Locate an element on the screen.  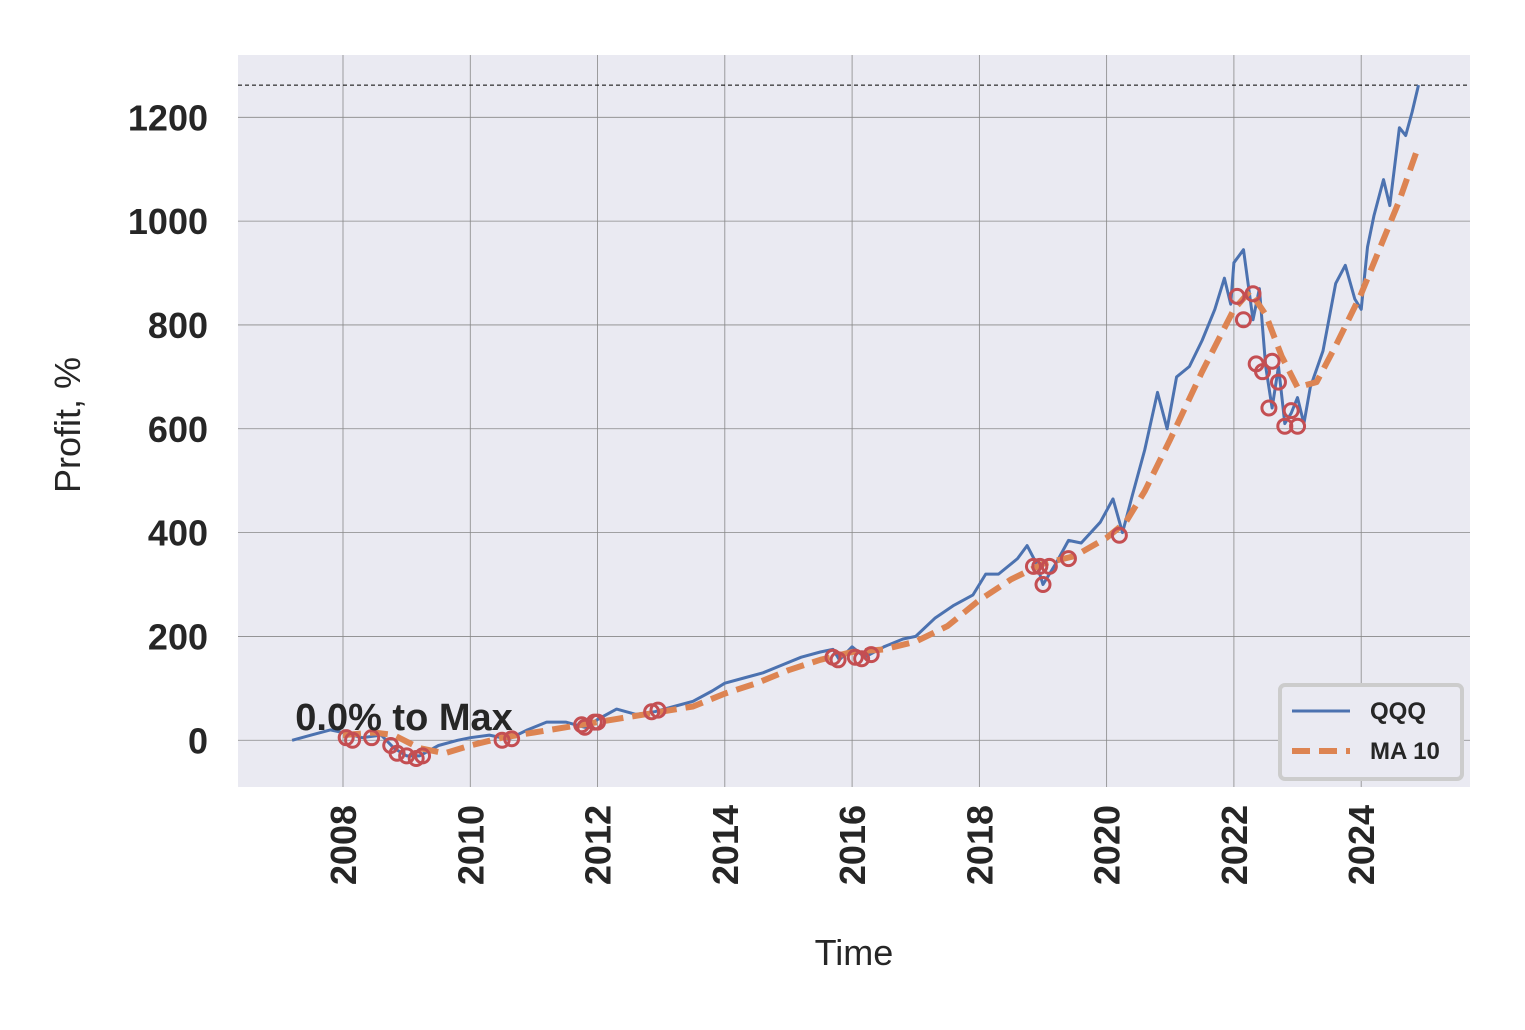
annotation: 0.0% to Max is located at coordinates (404, 718).